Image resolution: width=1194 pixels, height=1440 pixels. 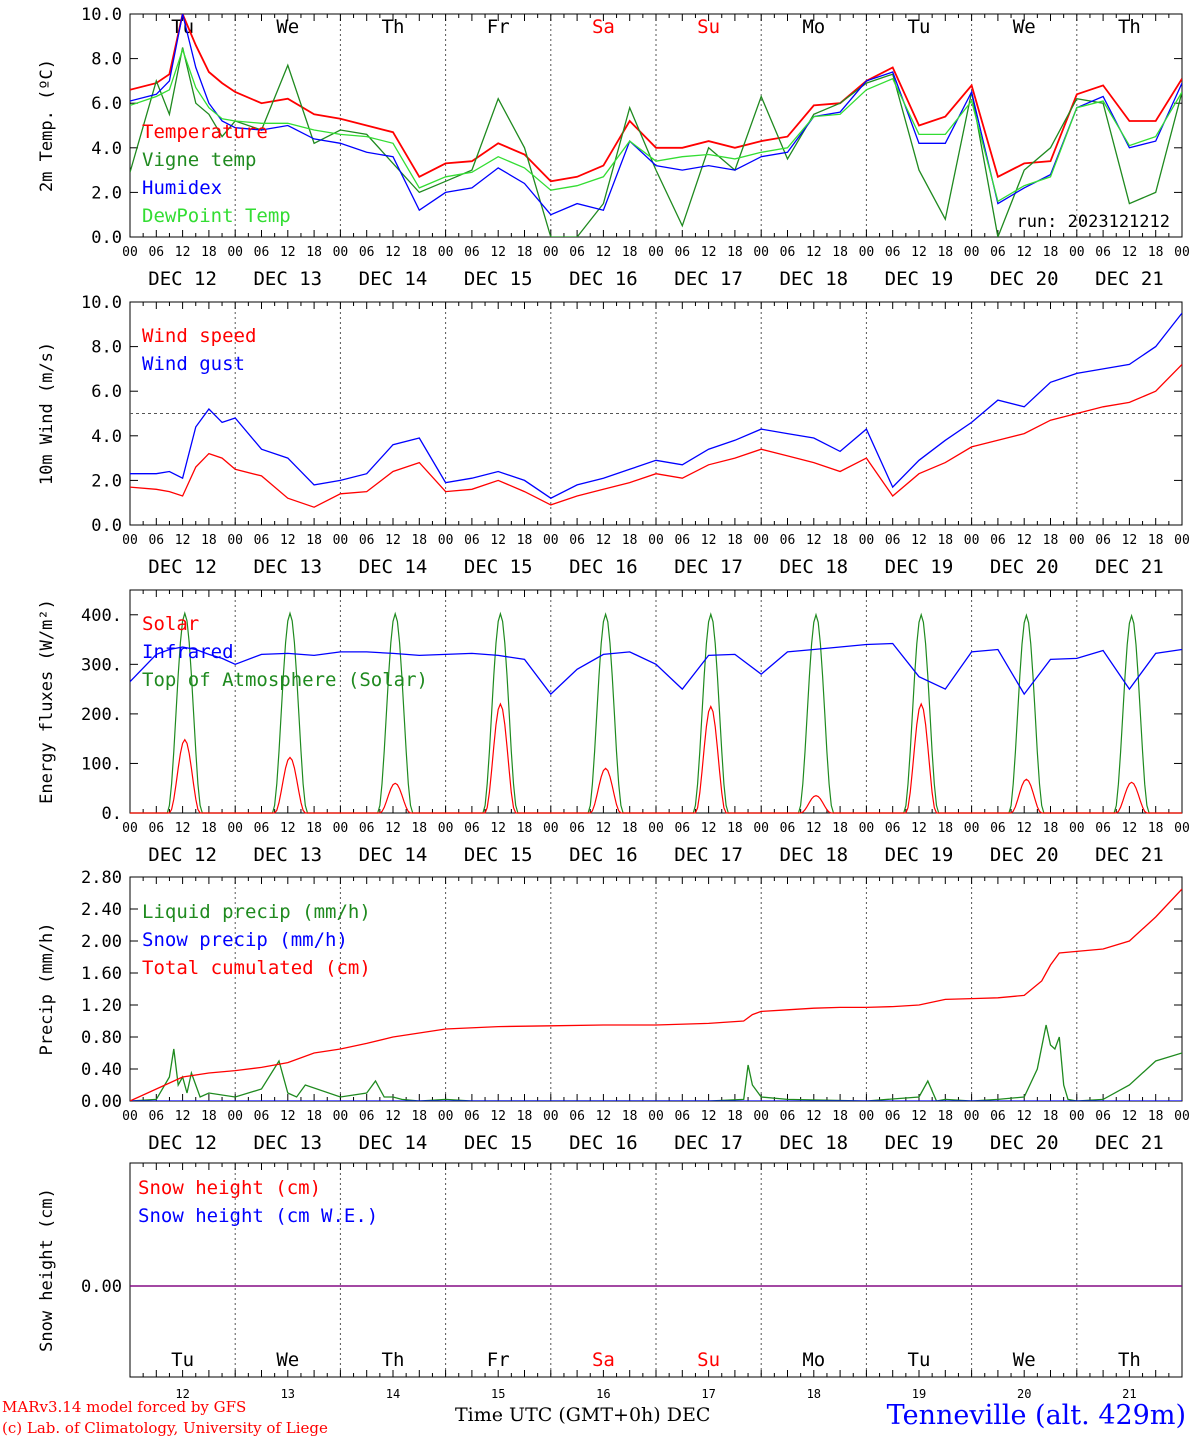 I want to click on panel5-legend-snow-height-cm: Snow height (cm), so click(x=229, y=1188).